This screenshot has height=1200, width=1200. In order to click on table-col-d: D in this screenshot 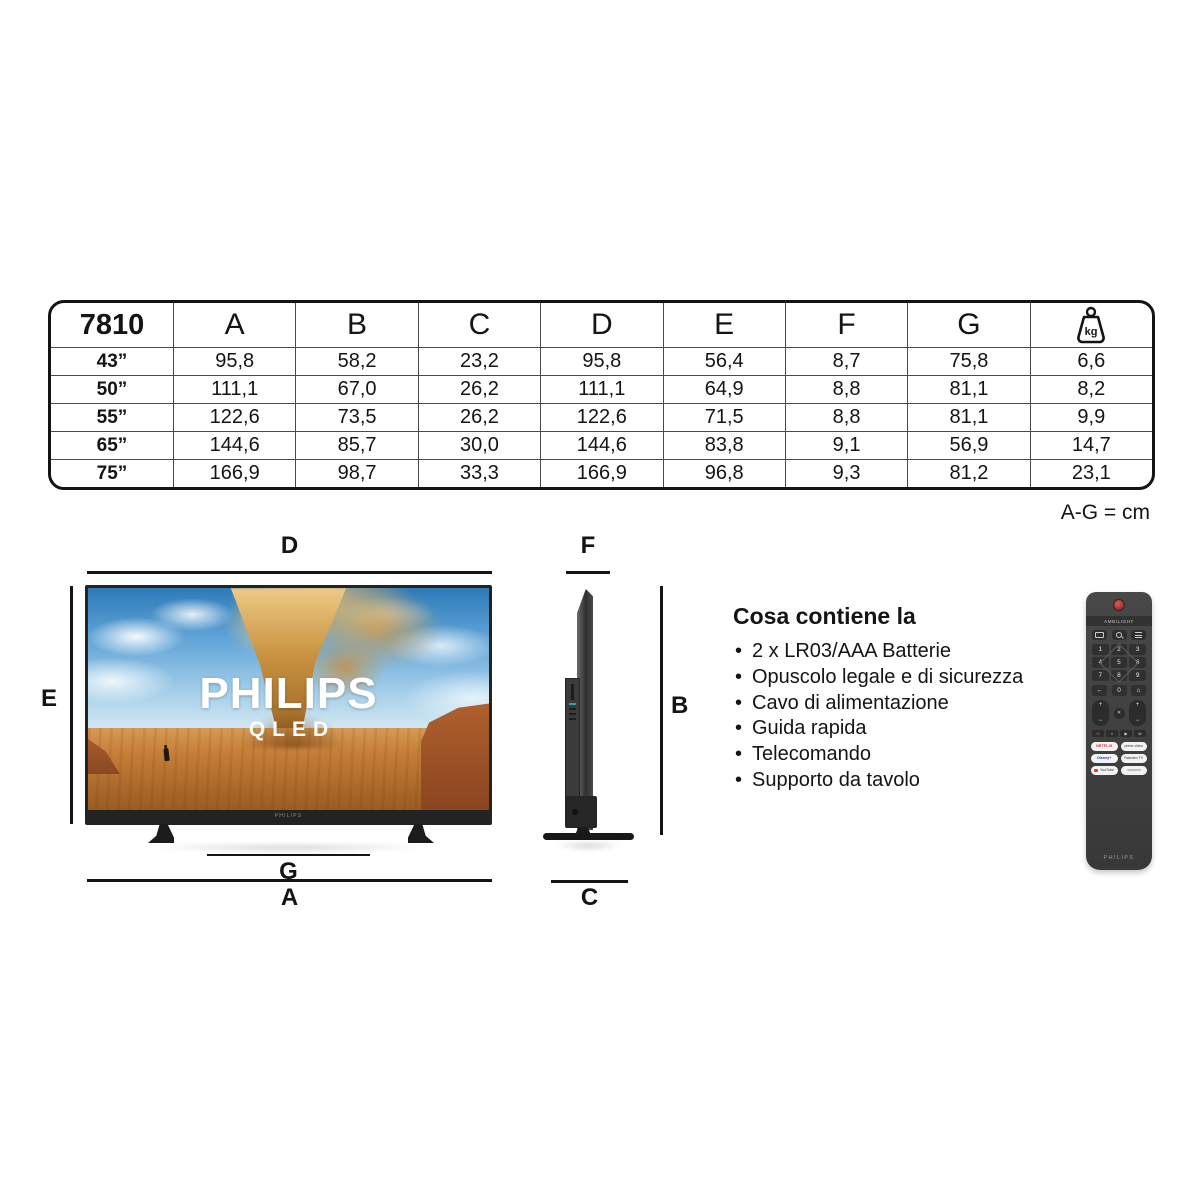, I will do `click(601, 325)`.